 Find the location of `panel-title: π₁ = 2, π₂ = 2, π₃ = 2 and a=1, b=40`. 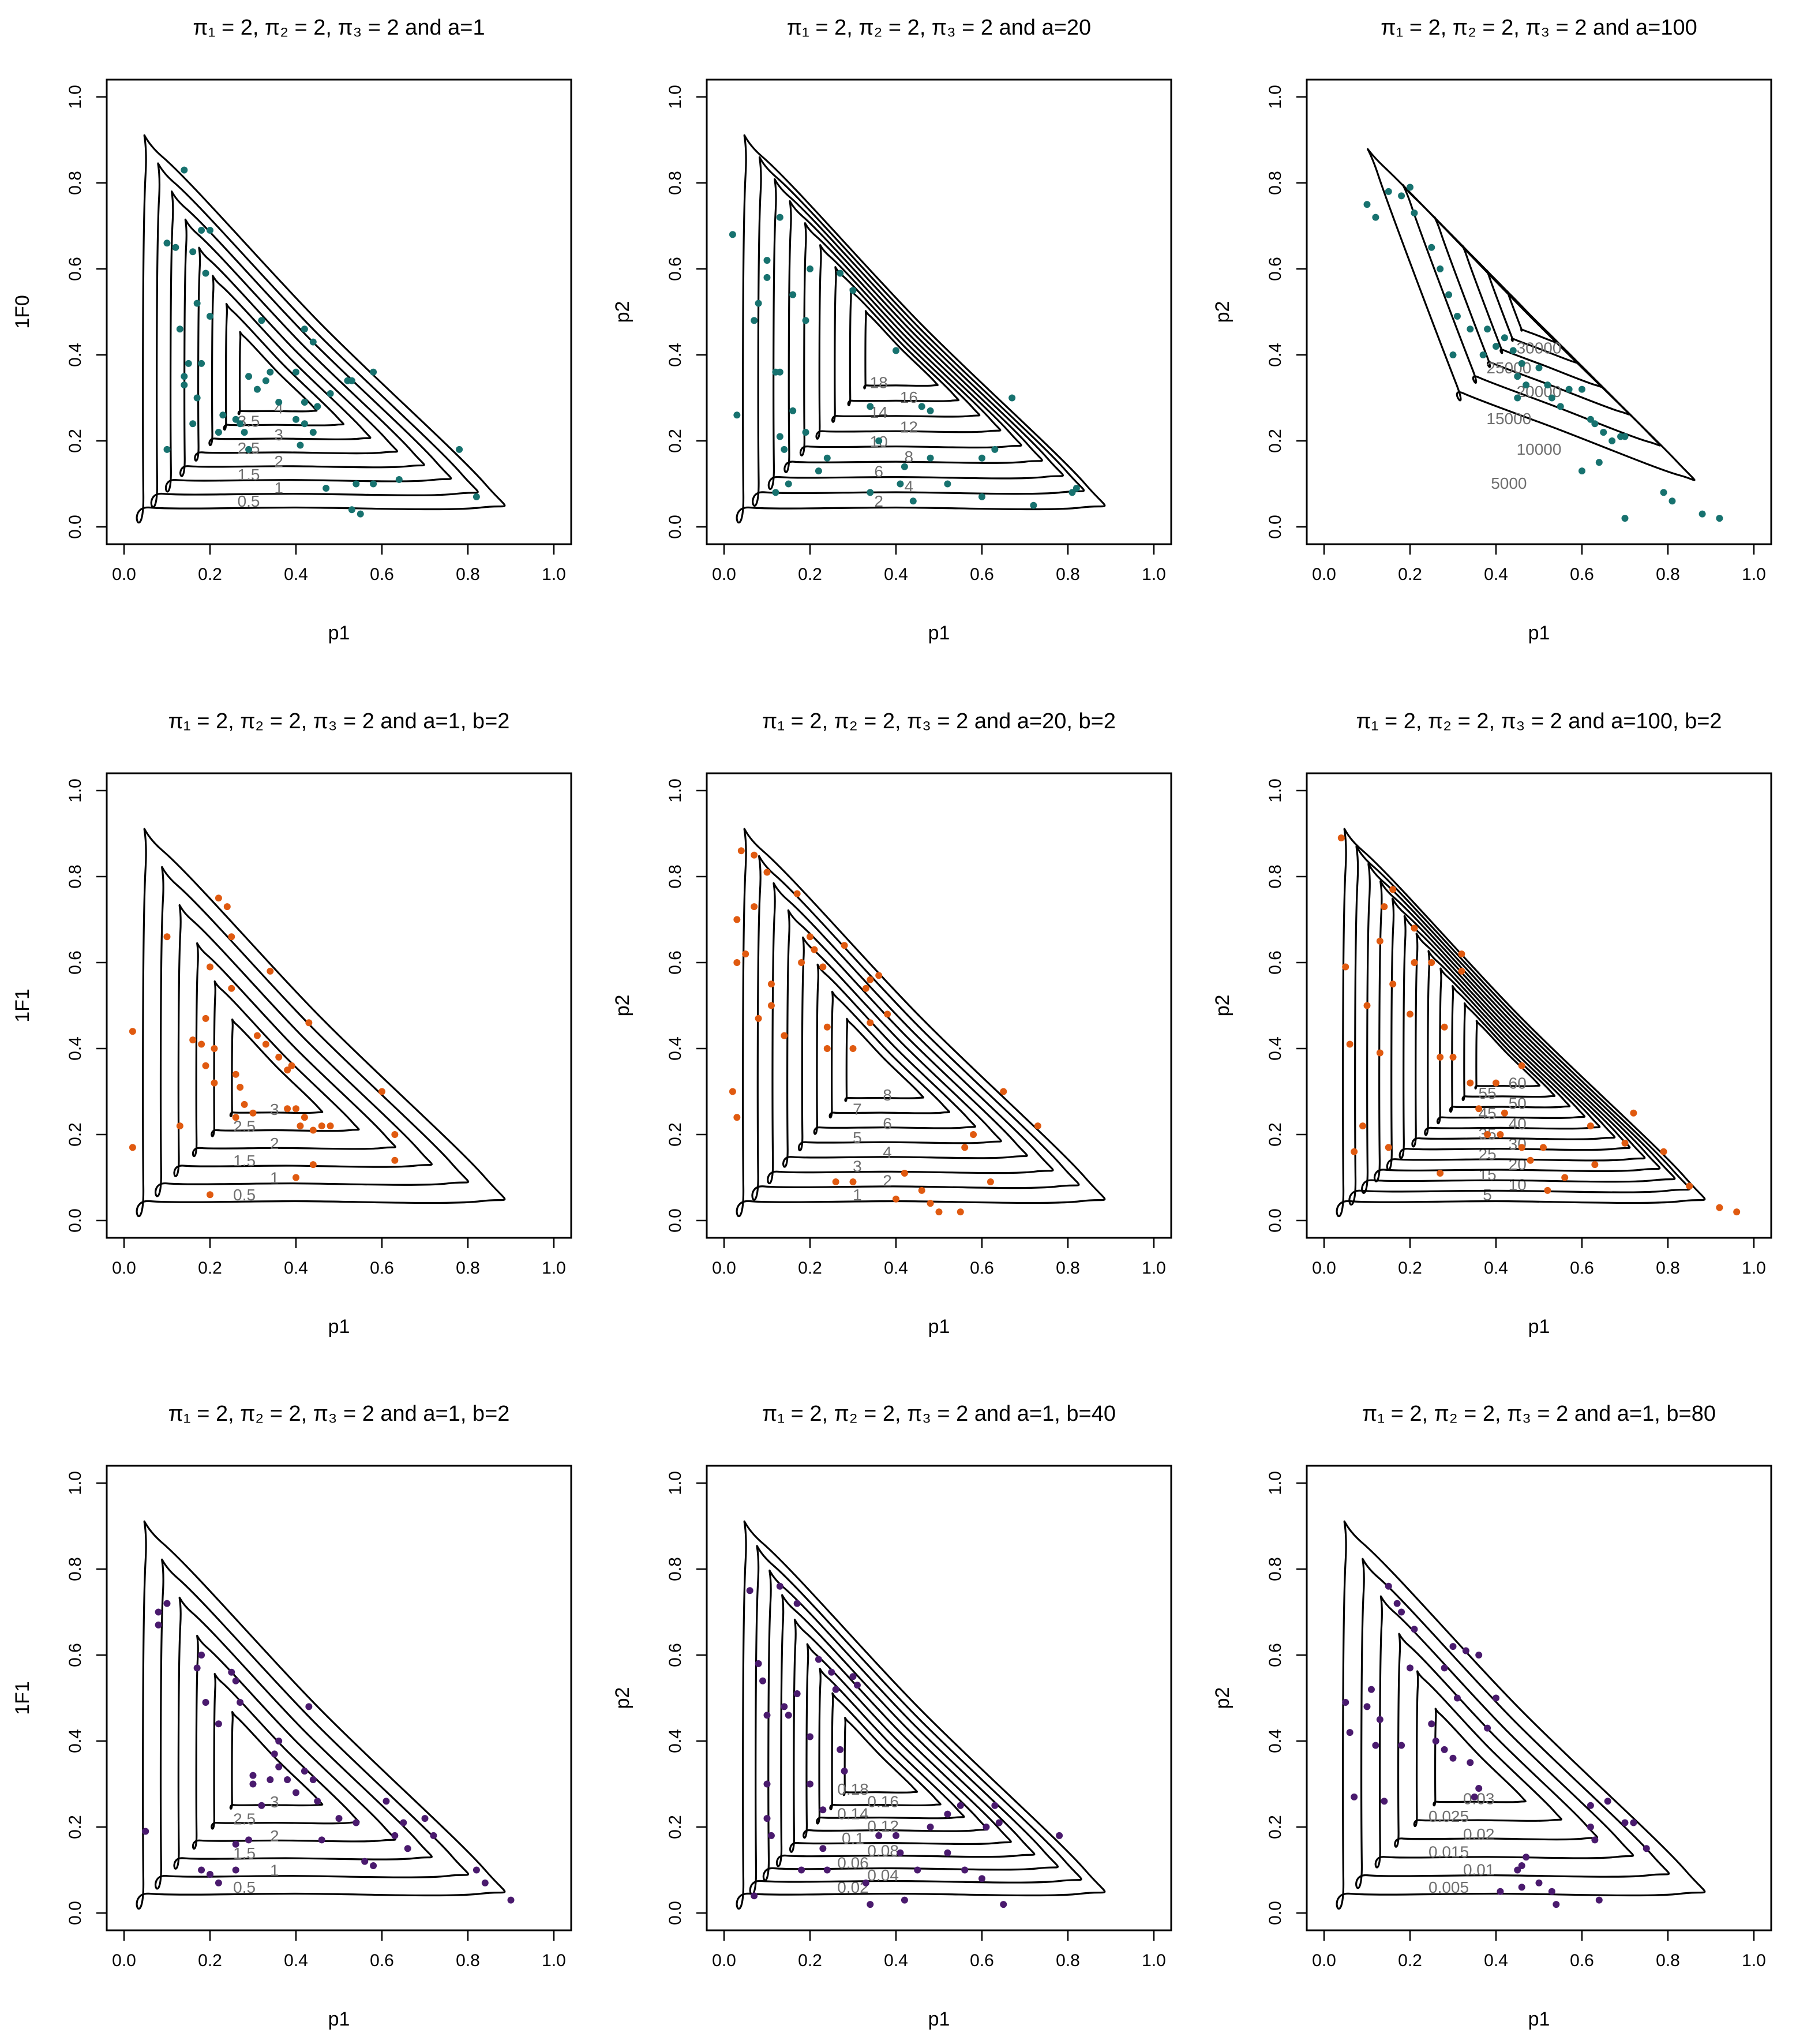

panel-title: π₁ = 2, π₂ = 2, π₃ = 2 and a=1, b=40 is located at coordinates (939, 1414).